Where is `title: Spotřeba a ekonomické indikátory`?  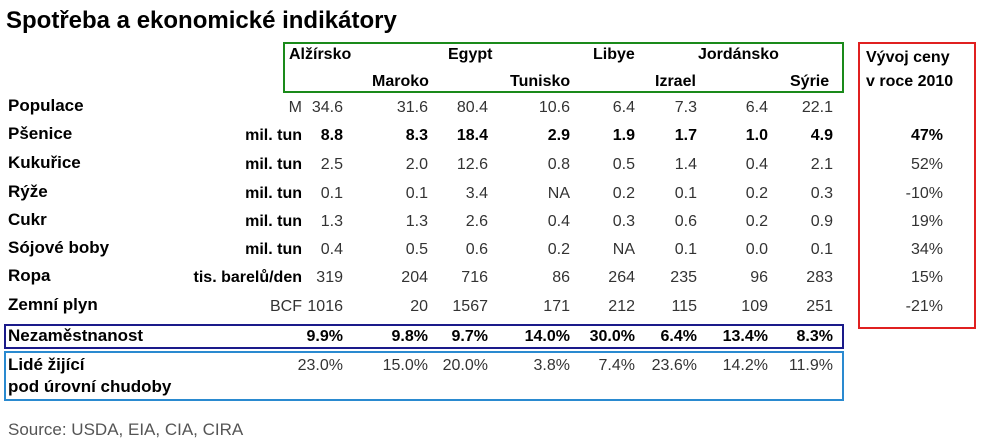
title: Spotřeba a ekonomické indikátory is located at coordinates (201, 20).